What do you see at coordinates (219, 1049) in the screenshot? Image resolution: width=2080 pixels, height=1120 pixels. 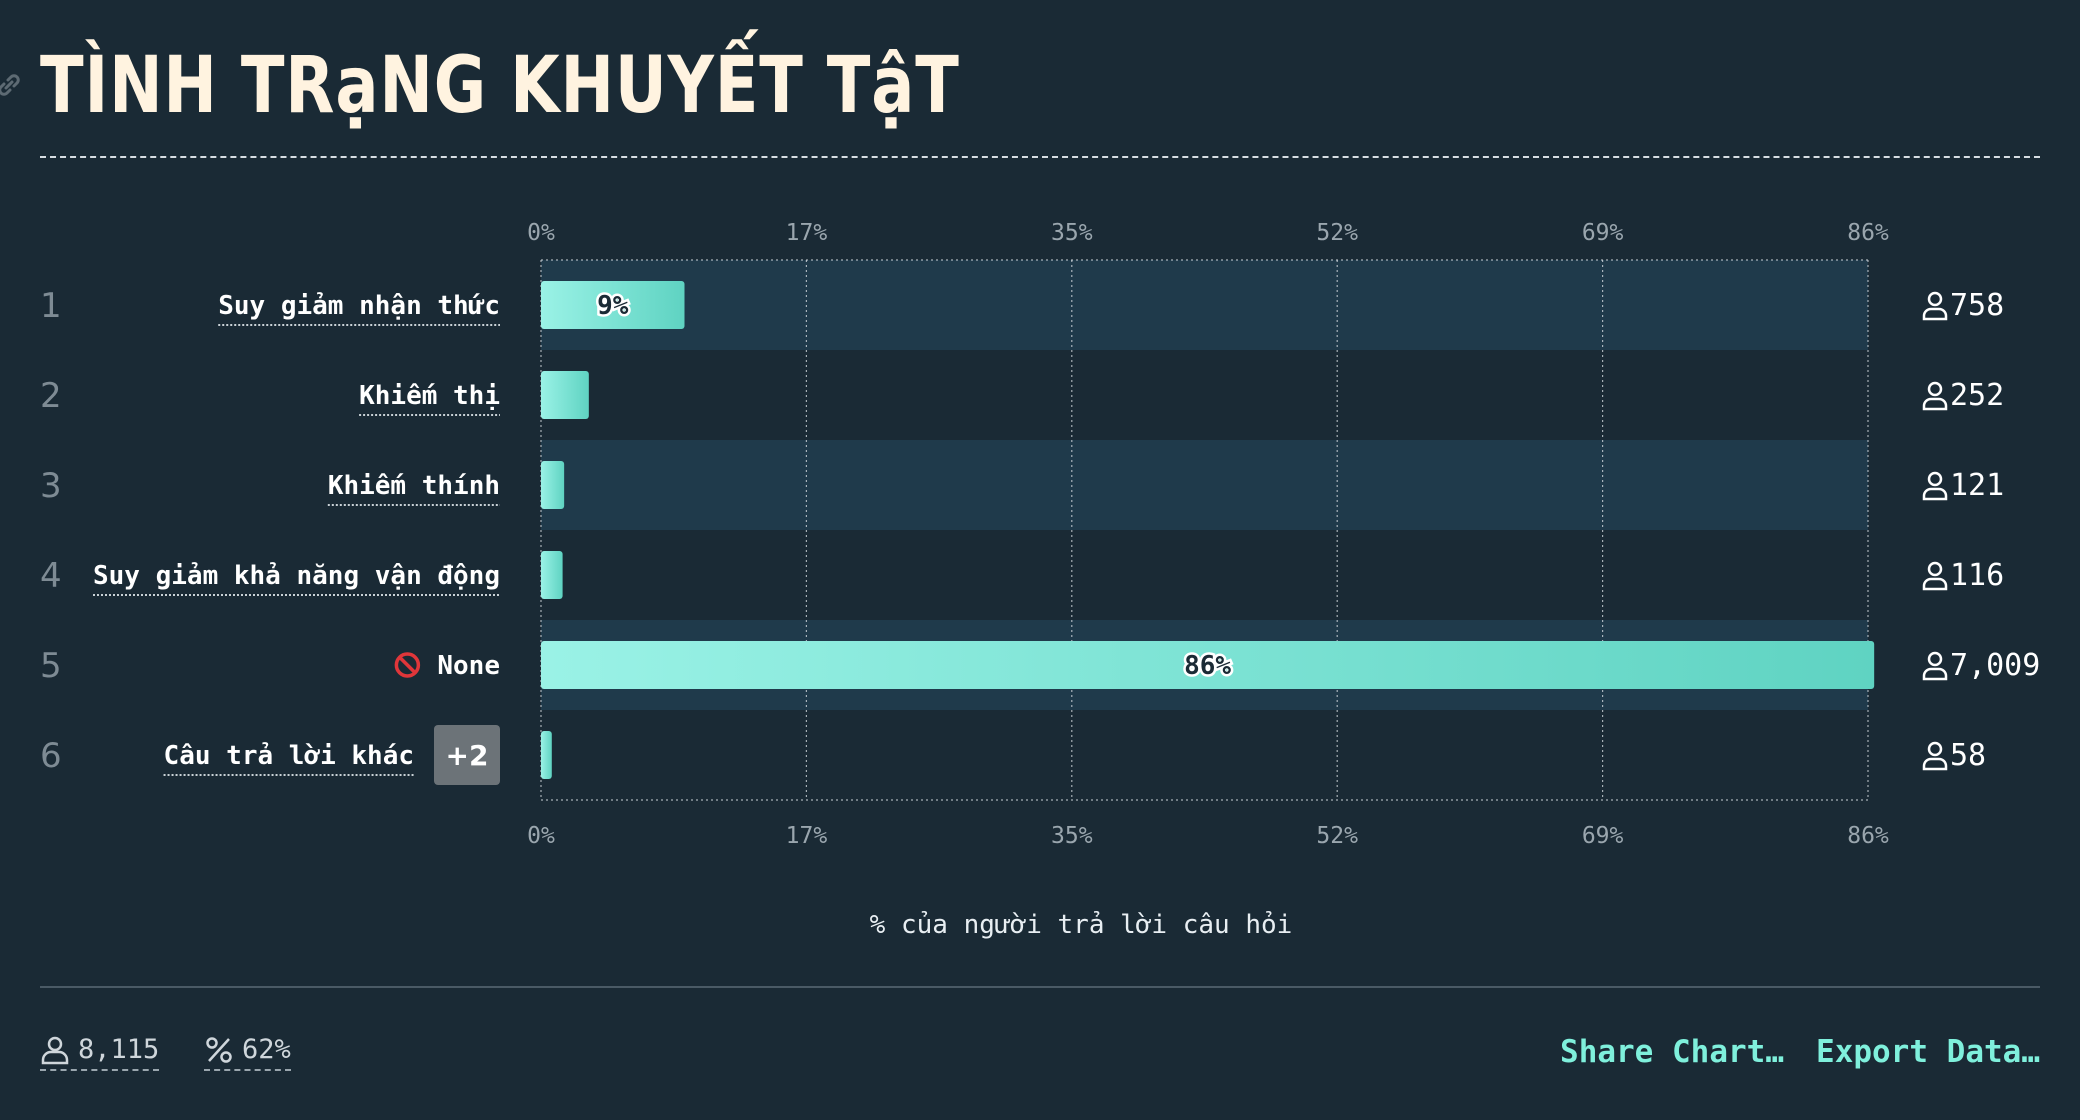 I see `percent-icon` at bounding box center [219, 1049].